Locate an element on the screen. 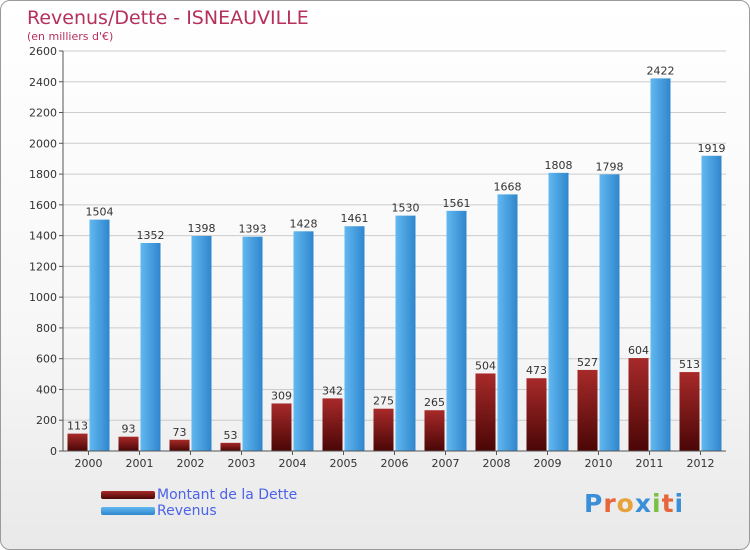  logo-letter: P is located at coordinates (594, 503).